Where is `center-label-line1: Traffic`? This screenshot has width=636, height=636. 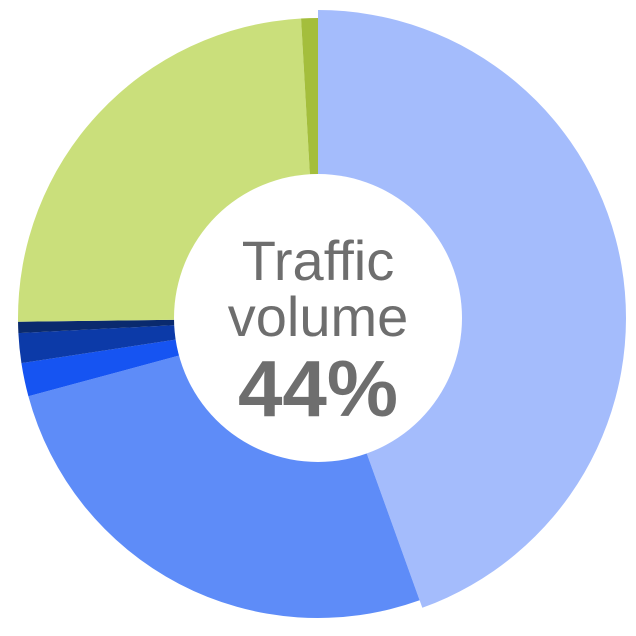
center-label-line1: Traffic is located at coordinates (318, 260).